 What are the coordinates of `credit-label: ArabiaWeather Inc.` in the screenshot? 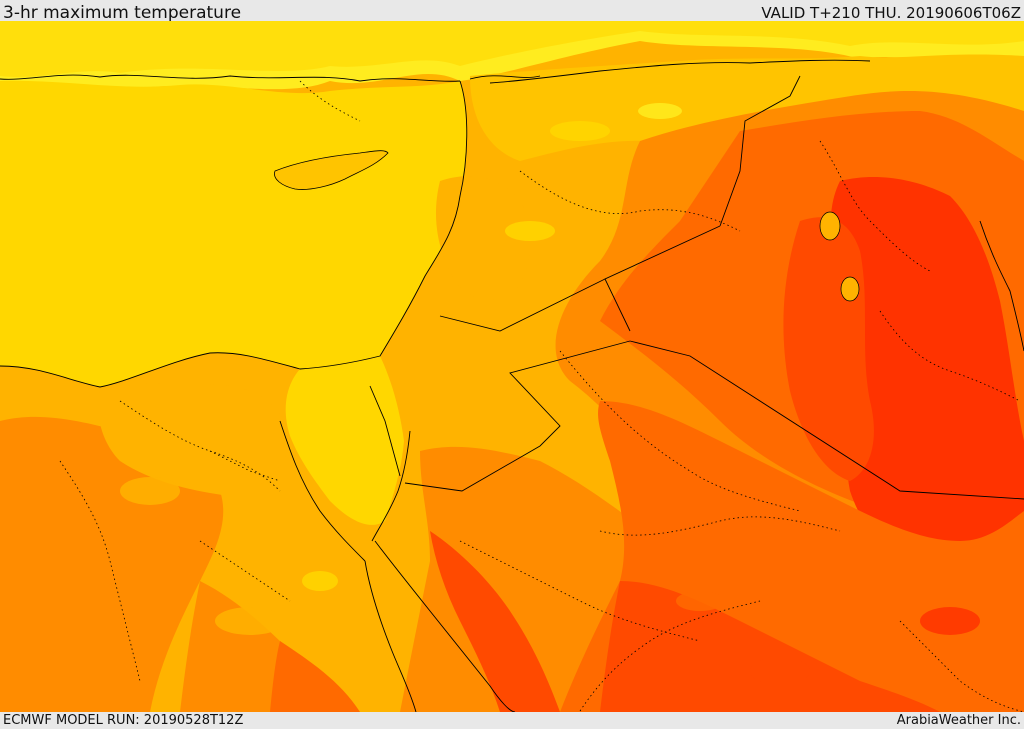 It's located at (958, 720).